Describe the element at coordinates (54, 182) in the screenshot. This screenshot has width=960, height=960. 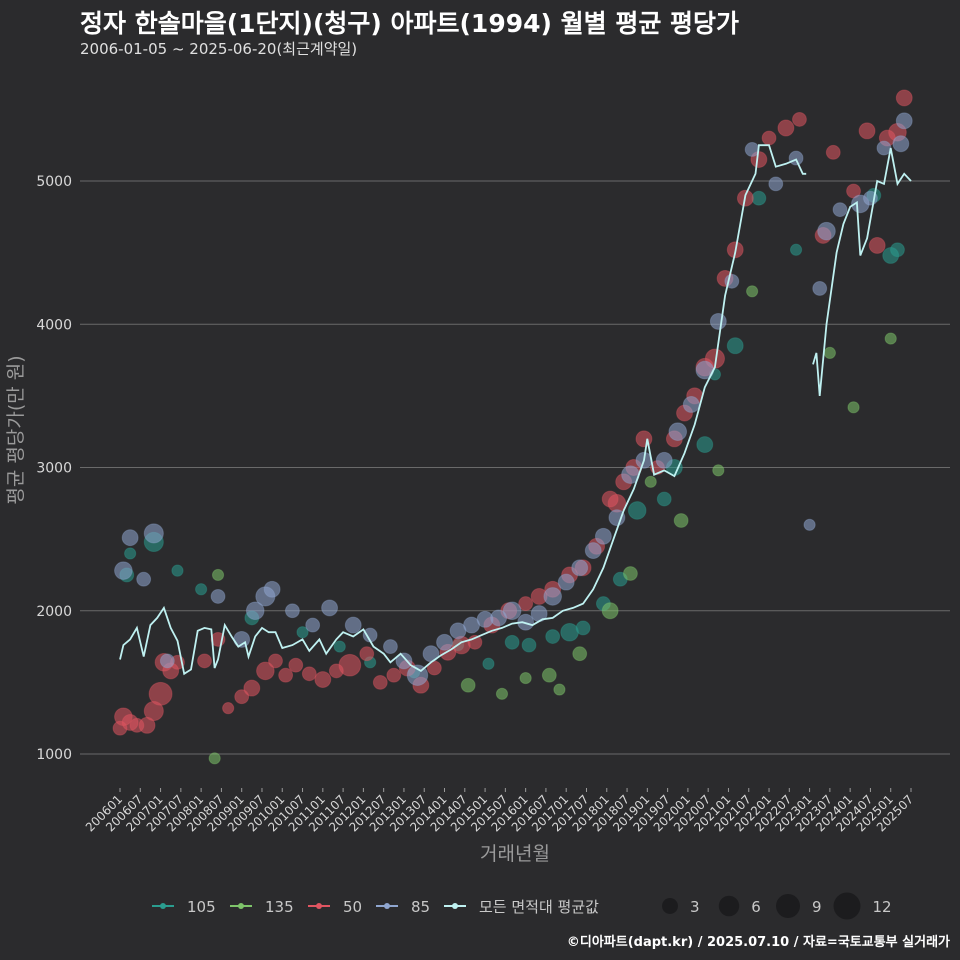
I see `y-tick-label: 5000` at that location.